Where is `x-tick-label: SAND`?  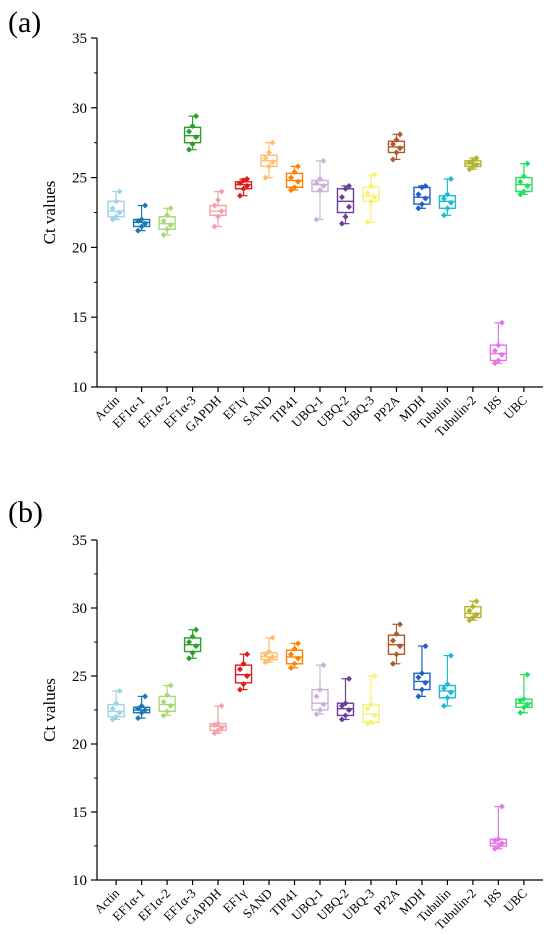 x-tick-label: SAND is located at coordinates (258, 904).